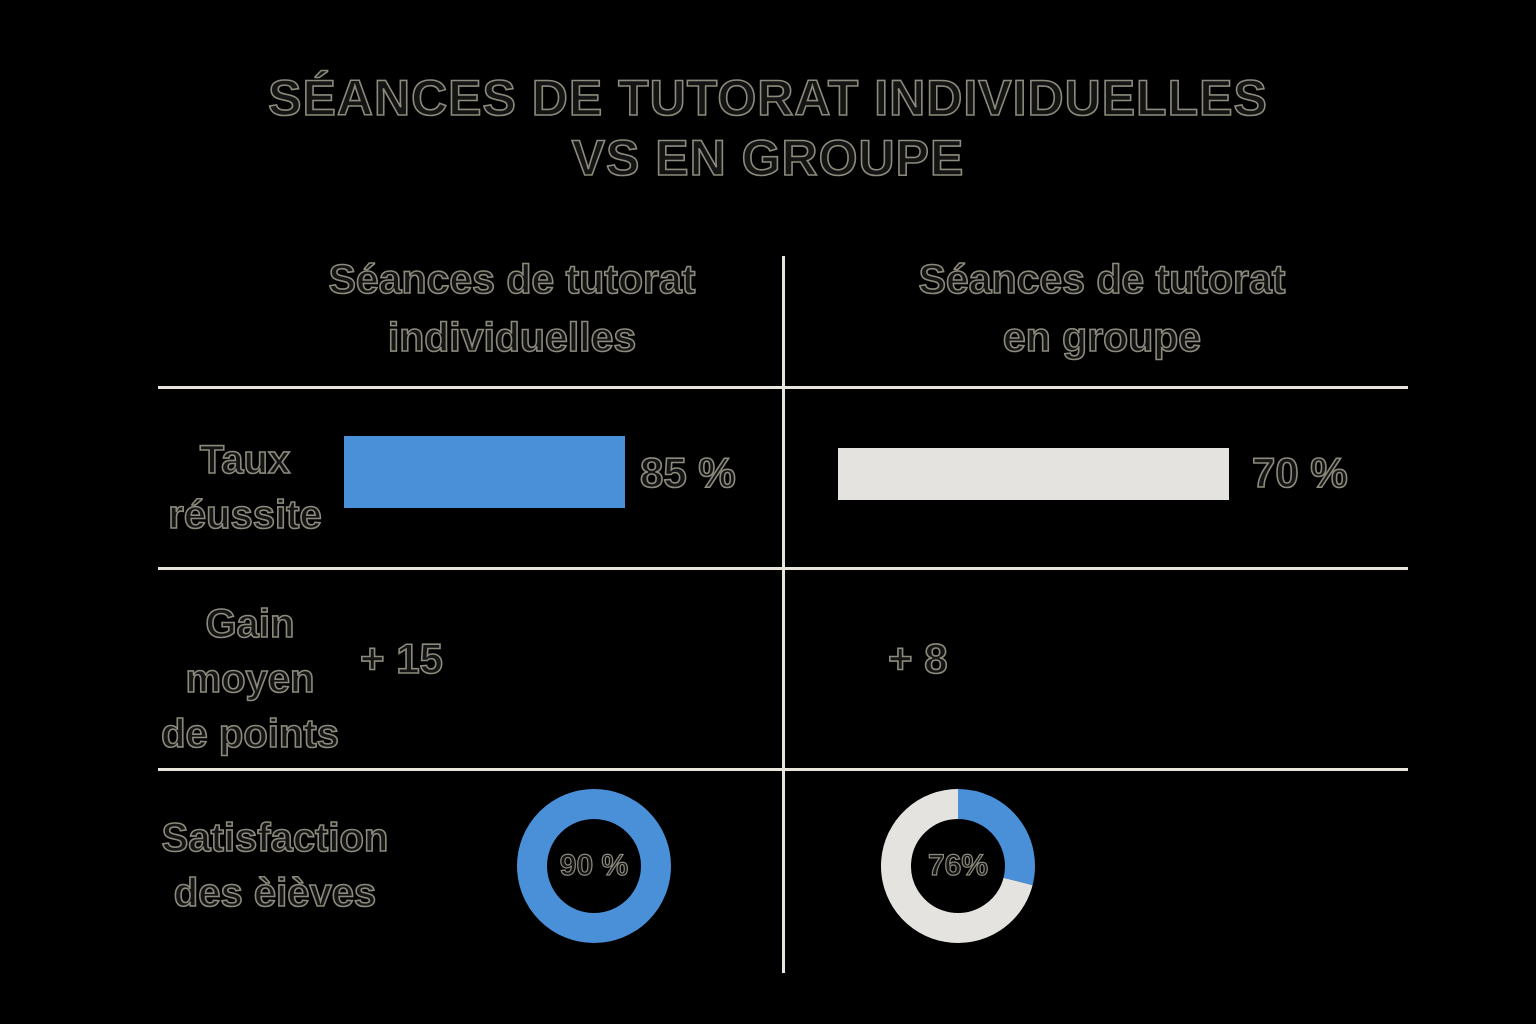  Describe the element at coordinates (275, 866) in the screenshot. I see `row-label-satisfaction: Satisfaction des èièves` at that location.